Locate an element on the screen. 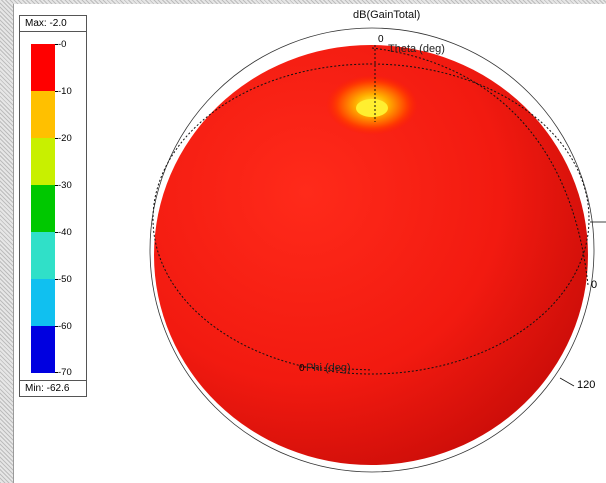 The height and width of the screenshot is (483, 606). right-tick-label: 0 is located at coordinates (594, 285).